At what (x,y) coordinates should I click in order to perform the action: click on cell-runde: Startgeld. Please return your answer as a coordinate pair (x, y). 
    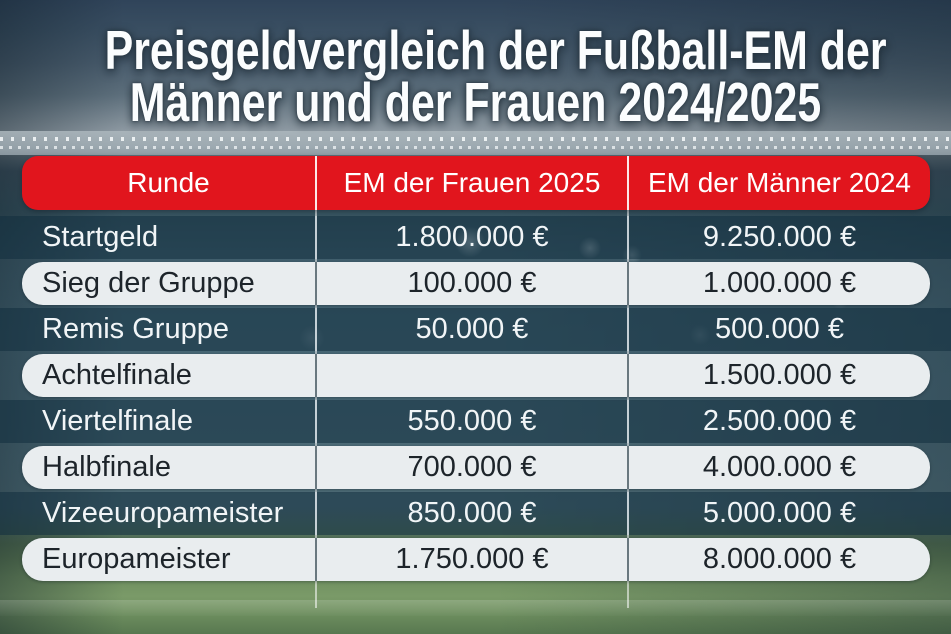
    Looking at the image, I should click on (100, 237).